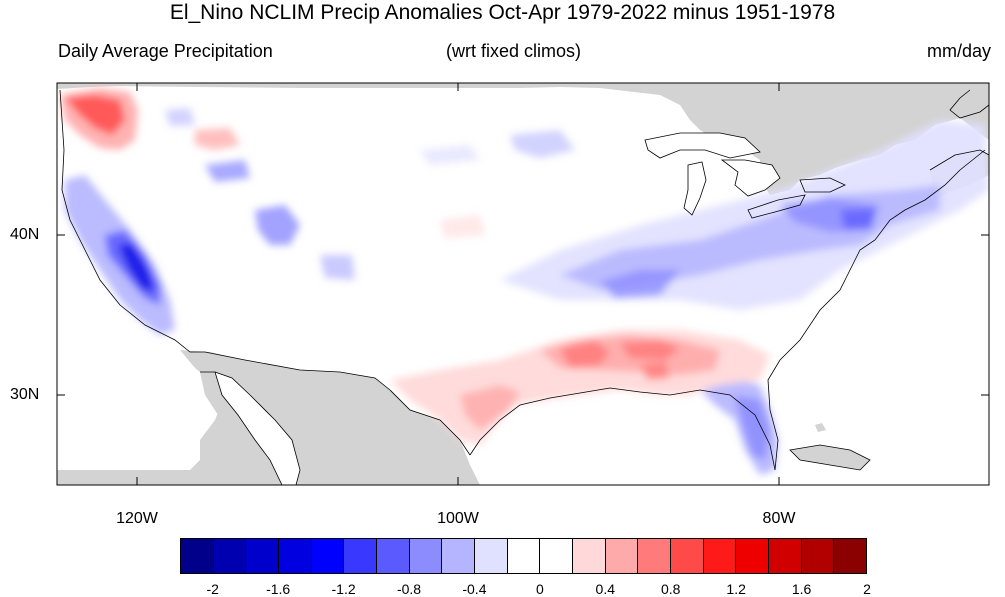 This screenshot has width=1005, height=597. Describe the element at coordinates (820, 427) in the screenshot. I see `bahamas-land` at that location.